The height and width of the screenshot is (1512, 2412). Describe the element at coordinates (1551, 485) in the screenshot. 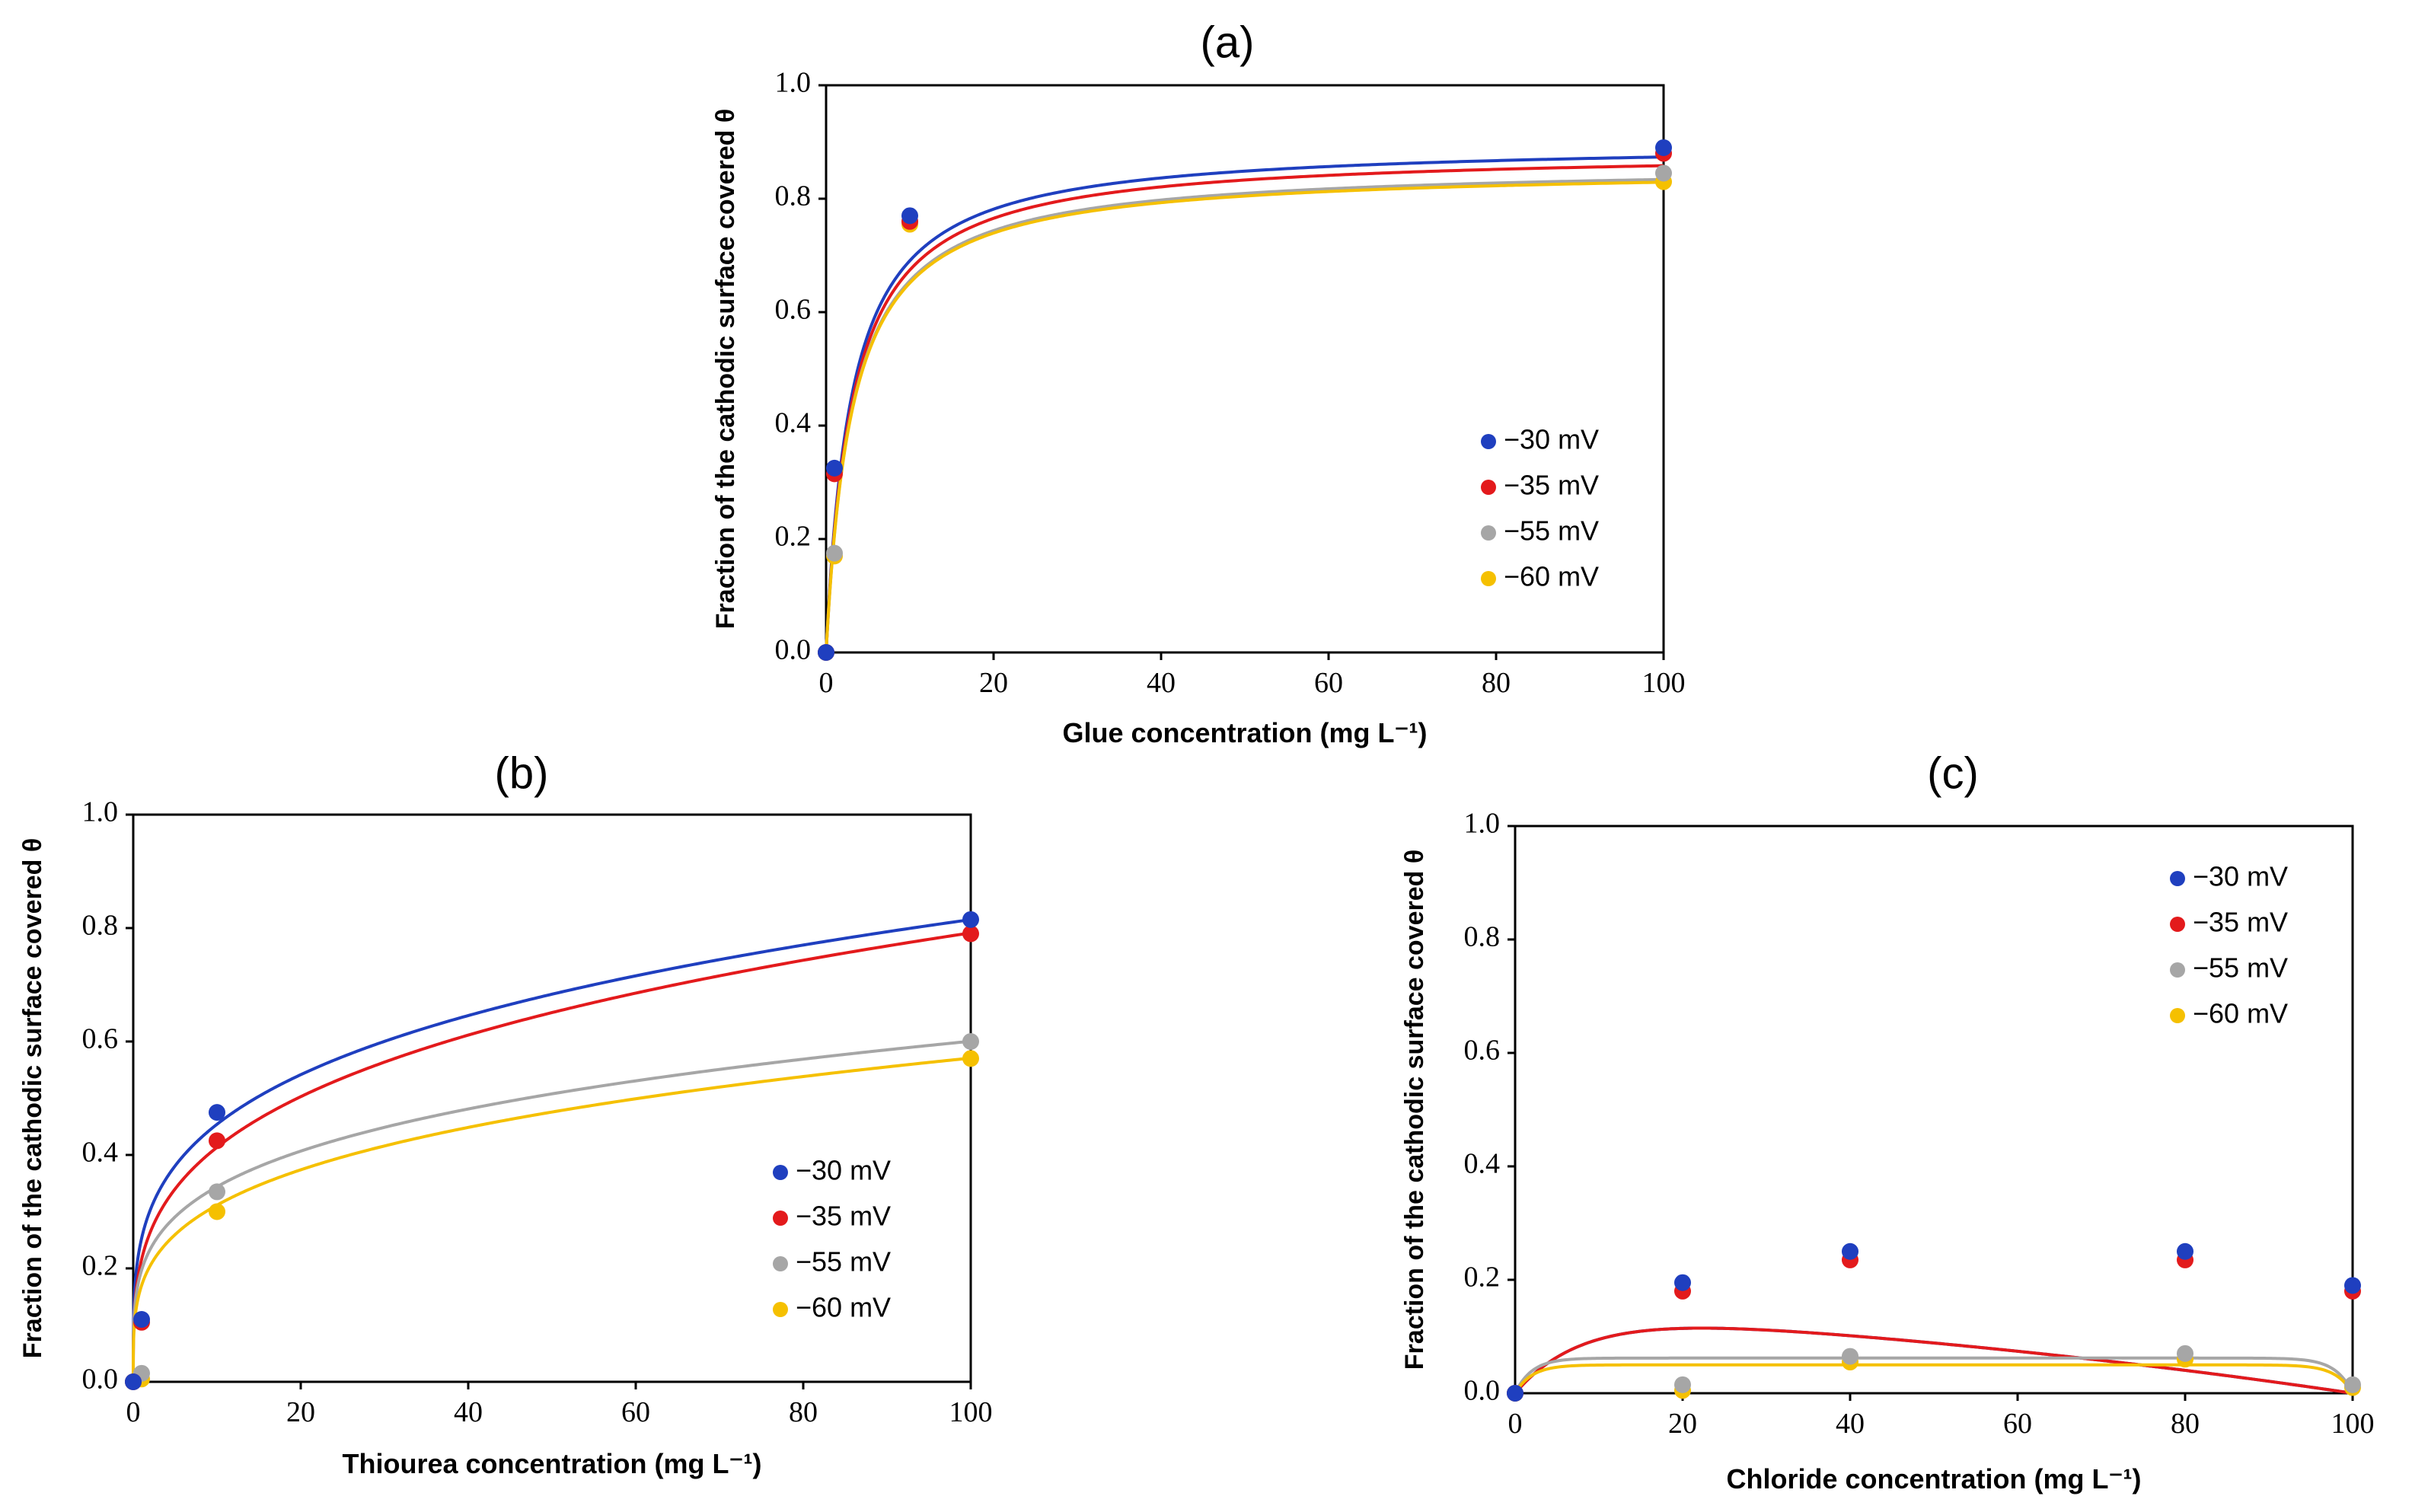

I see `legend-label-a-1: −35 mV` at that location.